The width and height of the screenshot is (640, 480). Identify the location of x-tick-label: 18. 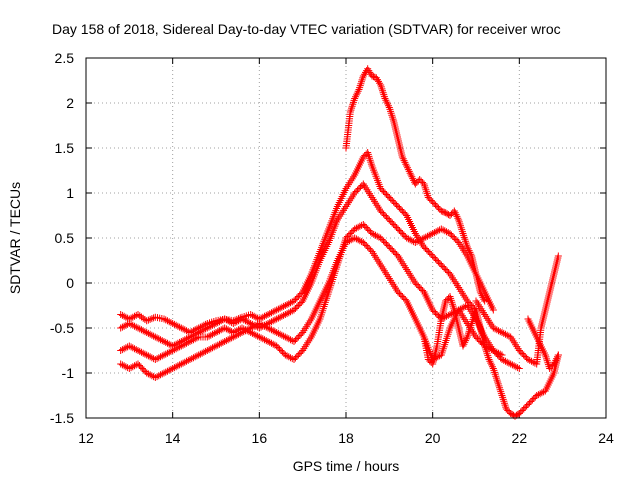
(346, 438).